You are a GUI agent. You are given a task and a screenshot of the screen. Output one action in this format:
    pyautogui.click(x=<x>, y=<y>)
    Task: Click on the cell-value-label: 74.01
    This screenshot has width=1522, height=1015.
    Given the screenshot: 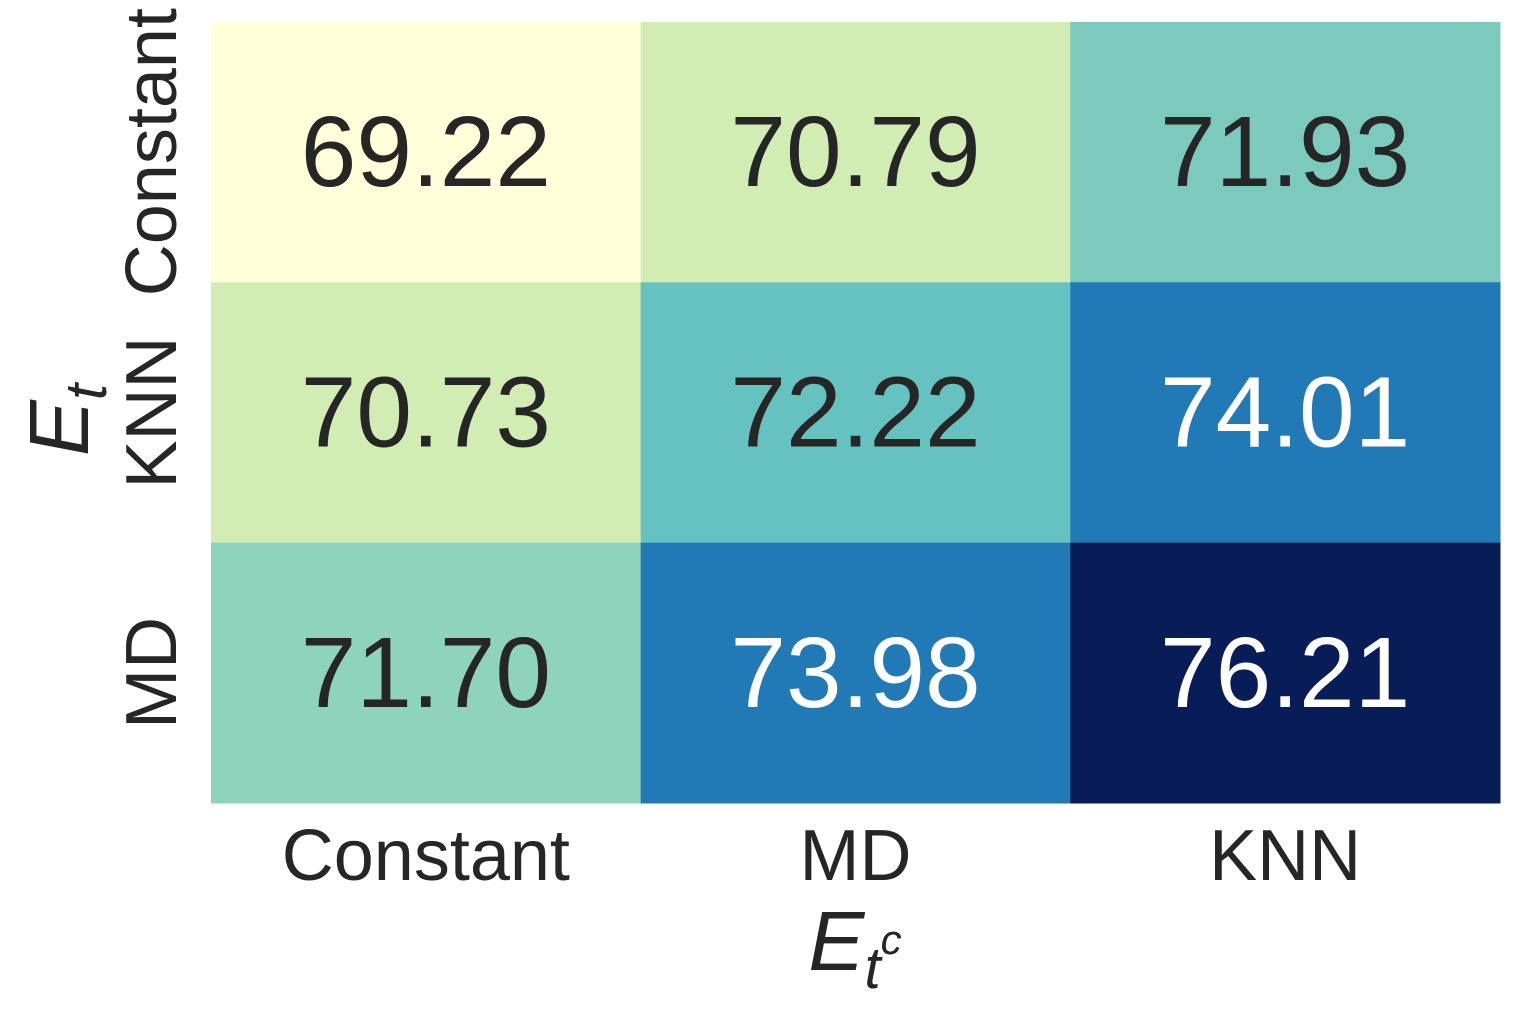 What is the action you would take?
    pyautogui.click(x=1285, y=413)
    